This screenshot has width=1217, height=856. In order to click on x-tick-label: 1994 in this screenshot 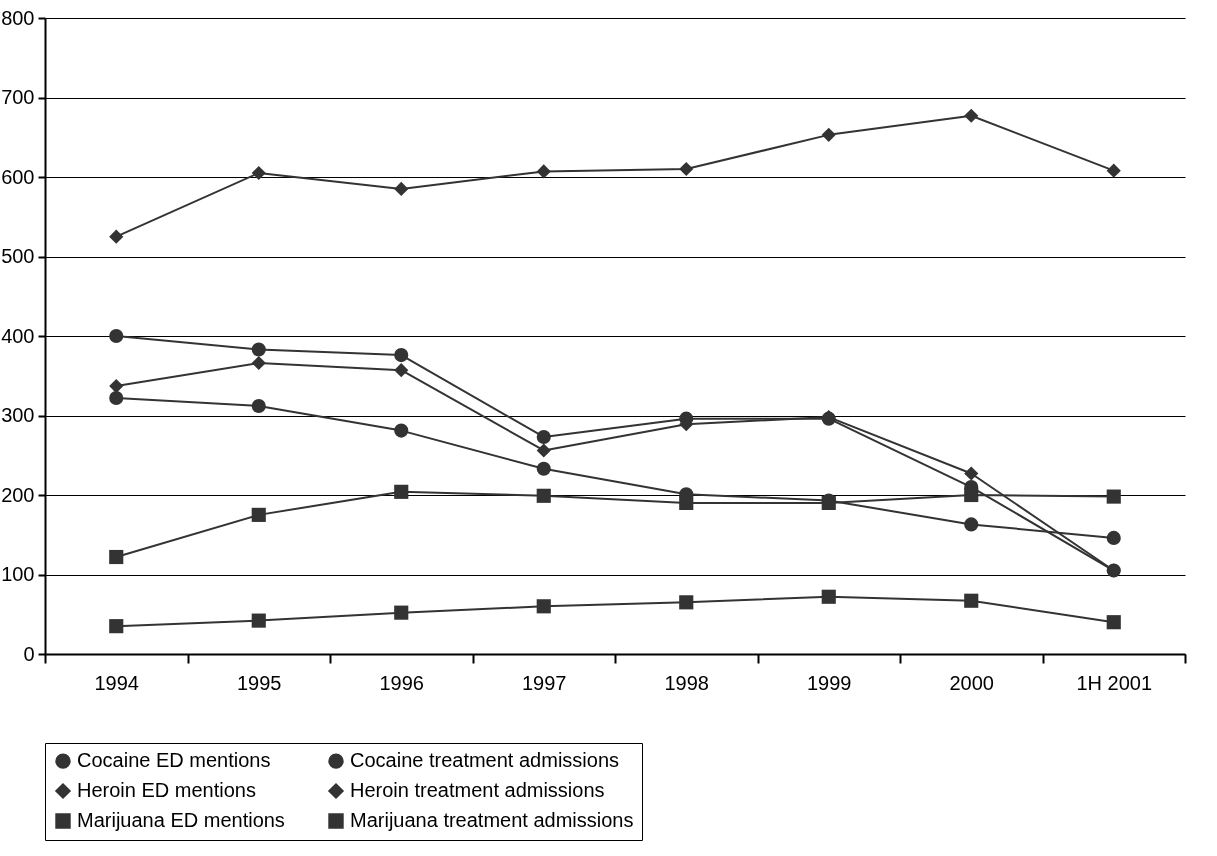, I will do `click(116, 682)`.